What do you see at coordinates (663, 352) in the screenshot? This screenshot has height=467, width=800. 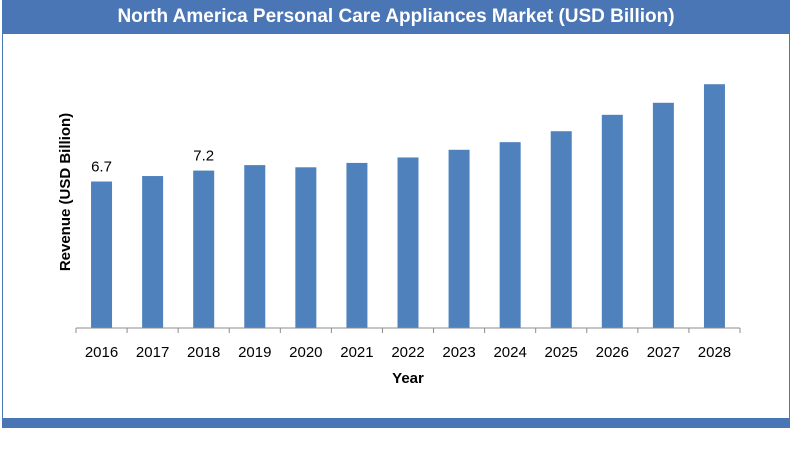 I see `x-tick-label-2027: 2027` at bounding box center [663, 352].